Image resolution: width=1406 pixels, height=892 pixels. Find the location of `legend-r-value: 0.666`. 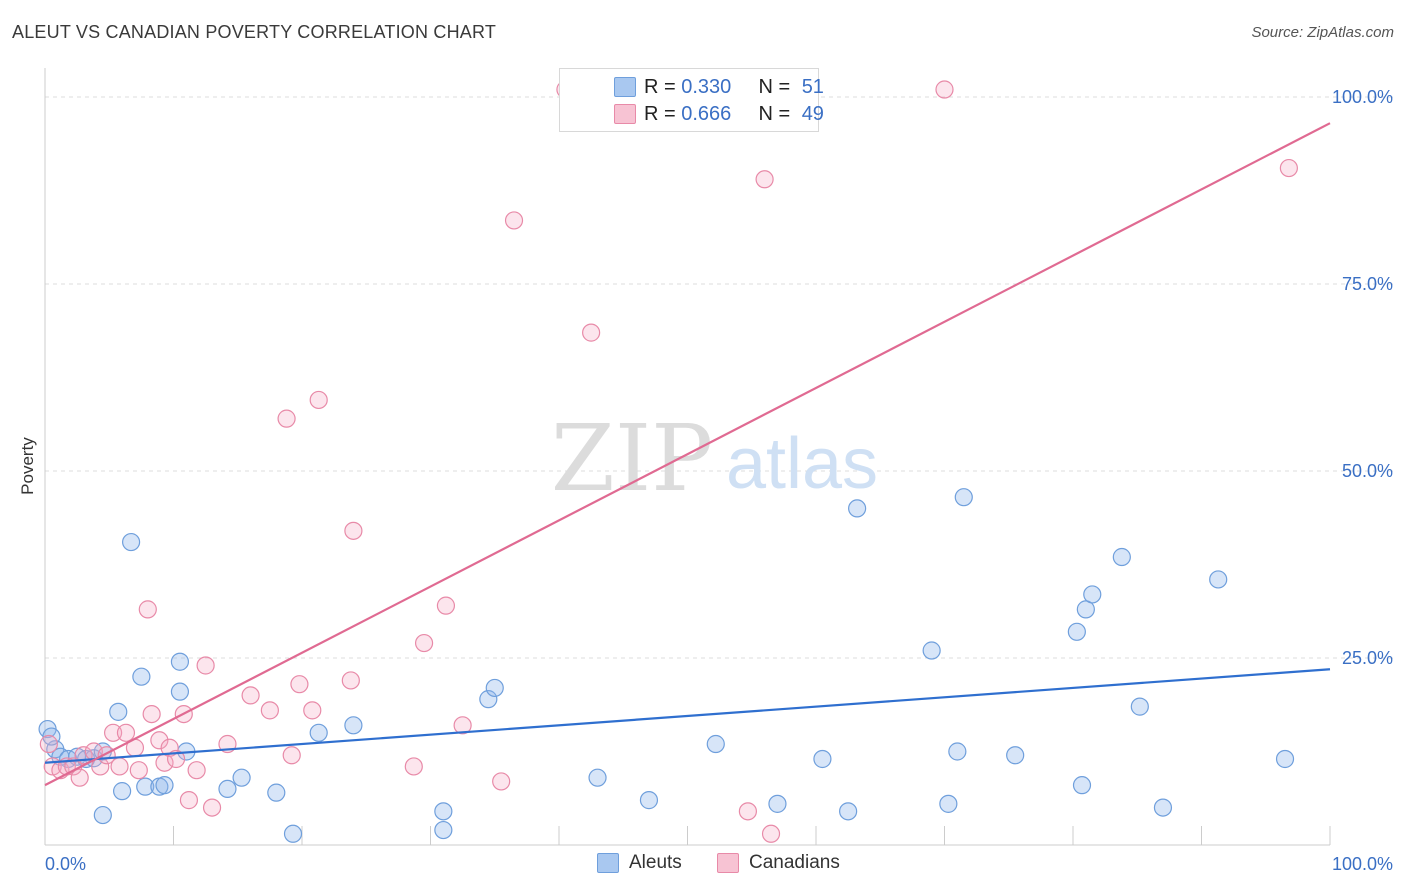

legend-r-value: 0.666 is located at coordinates (706, 113).